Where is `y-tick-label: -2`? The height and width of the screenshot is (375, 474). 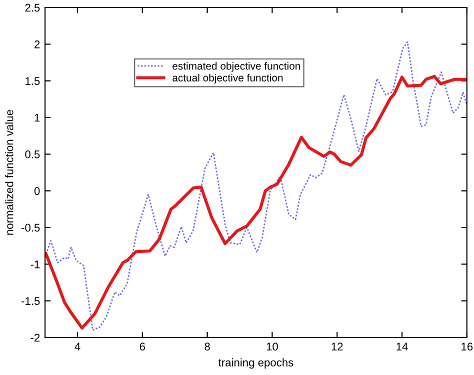
y-tick-label: -2 is located at coordinates (35, 338).